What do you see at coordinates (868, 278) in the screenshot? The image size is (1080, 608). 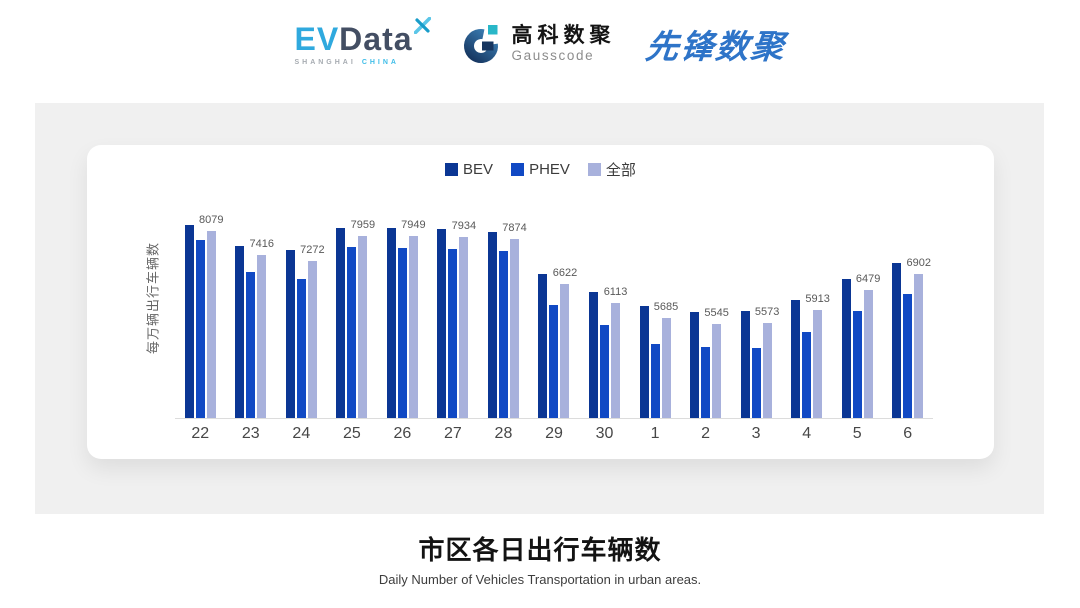 I see `bar-value-label-5: 6479` at bounding box center [868, 278].